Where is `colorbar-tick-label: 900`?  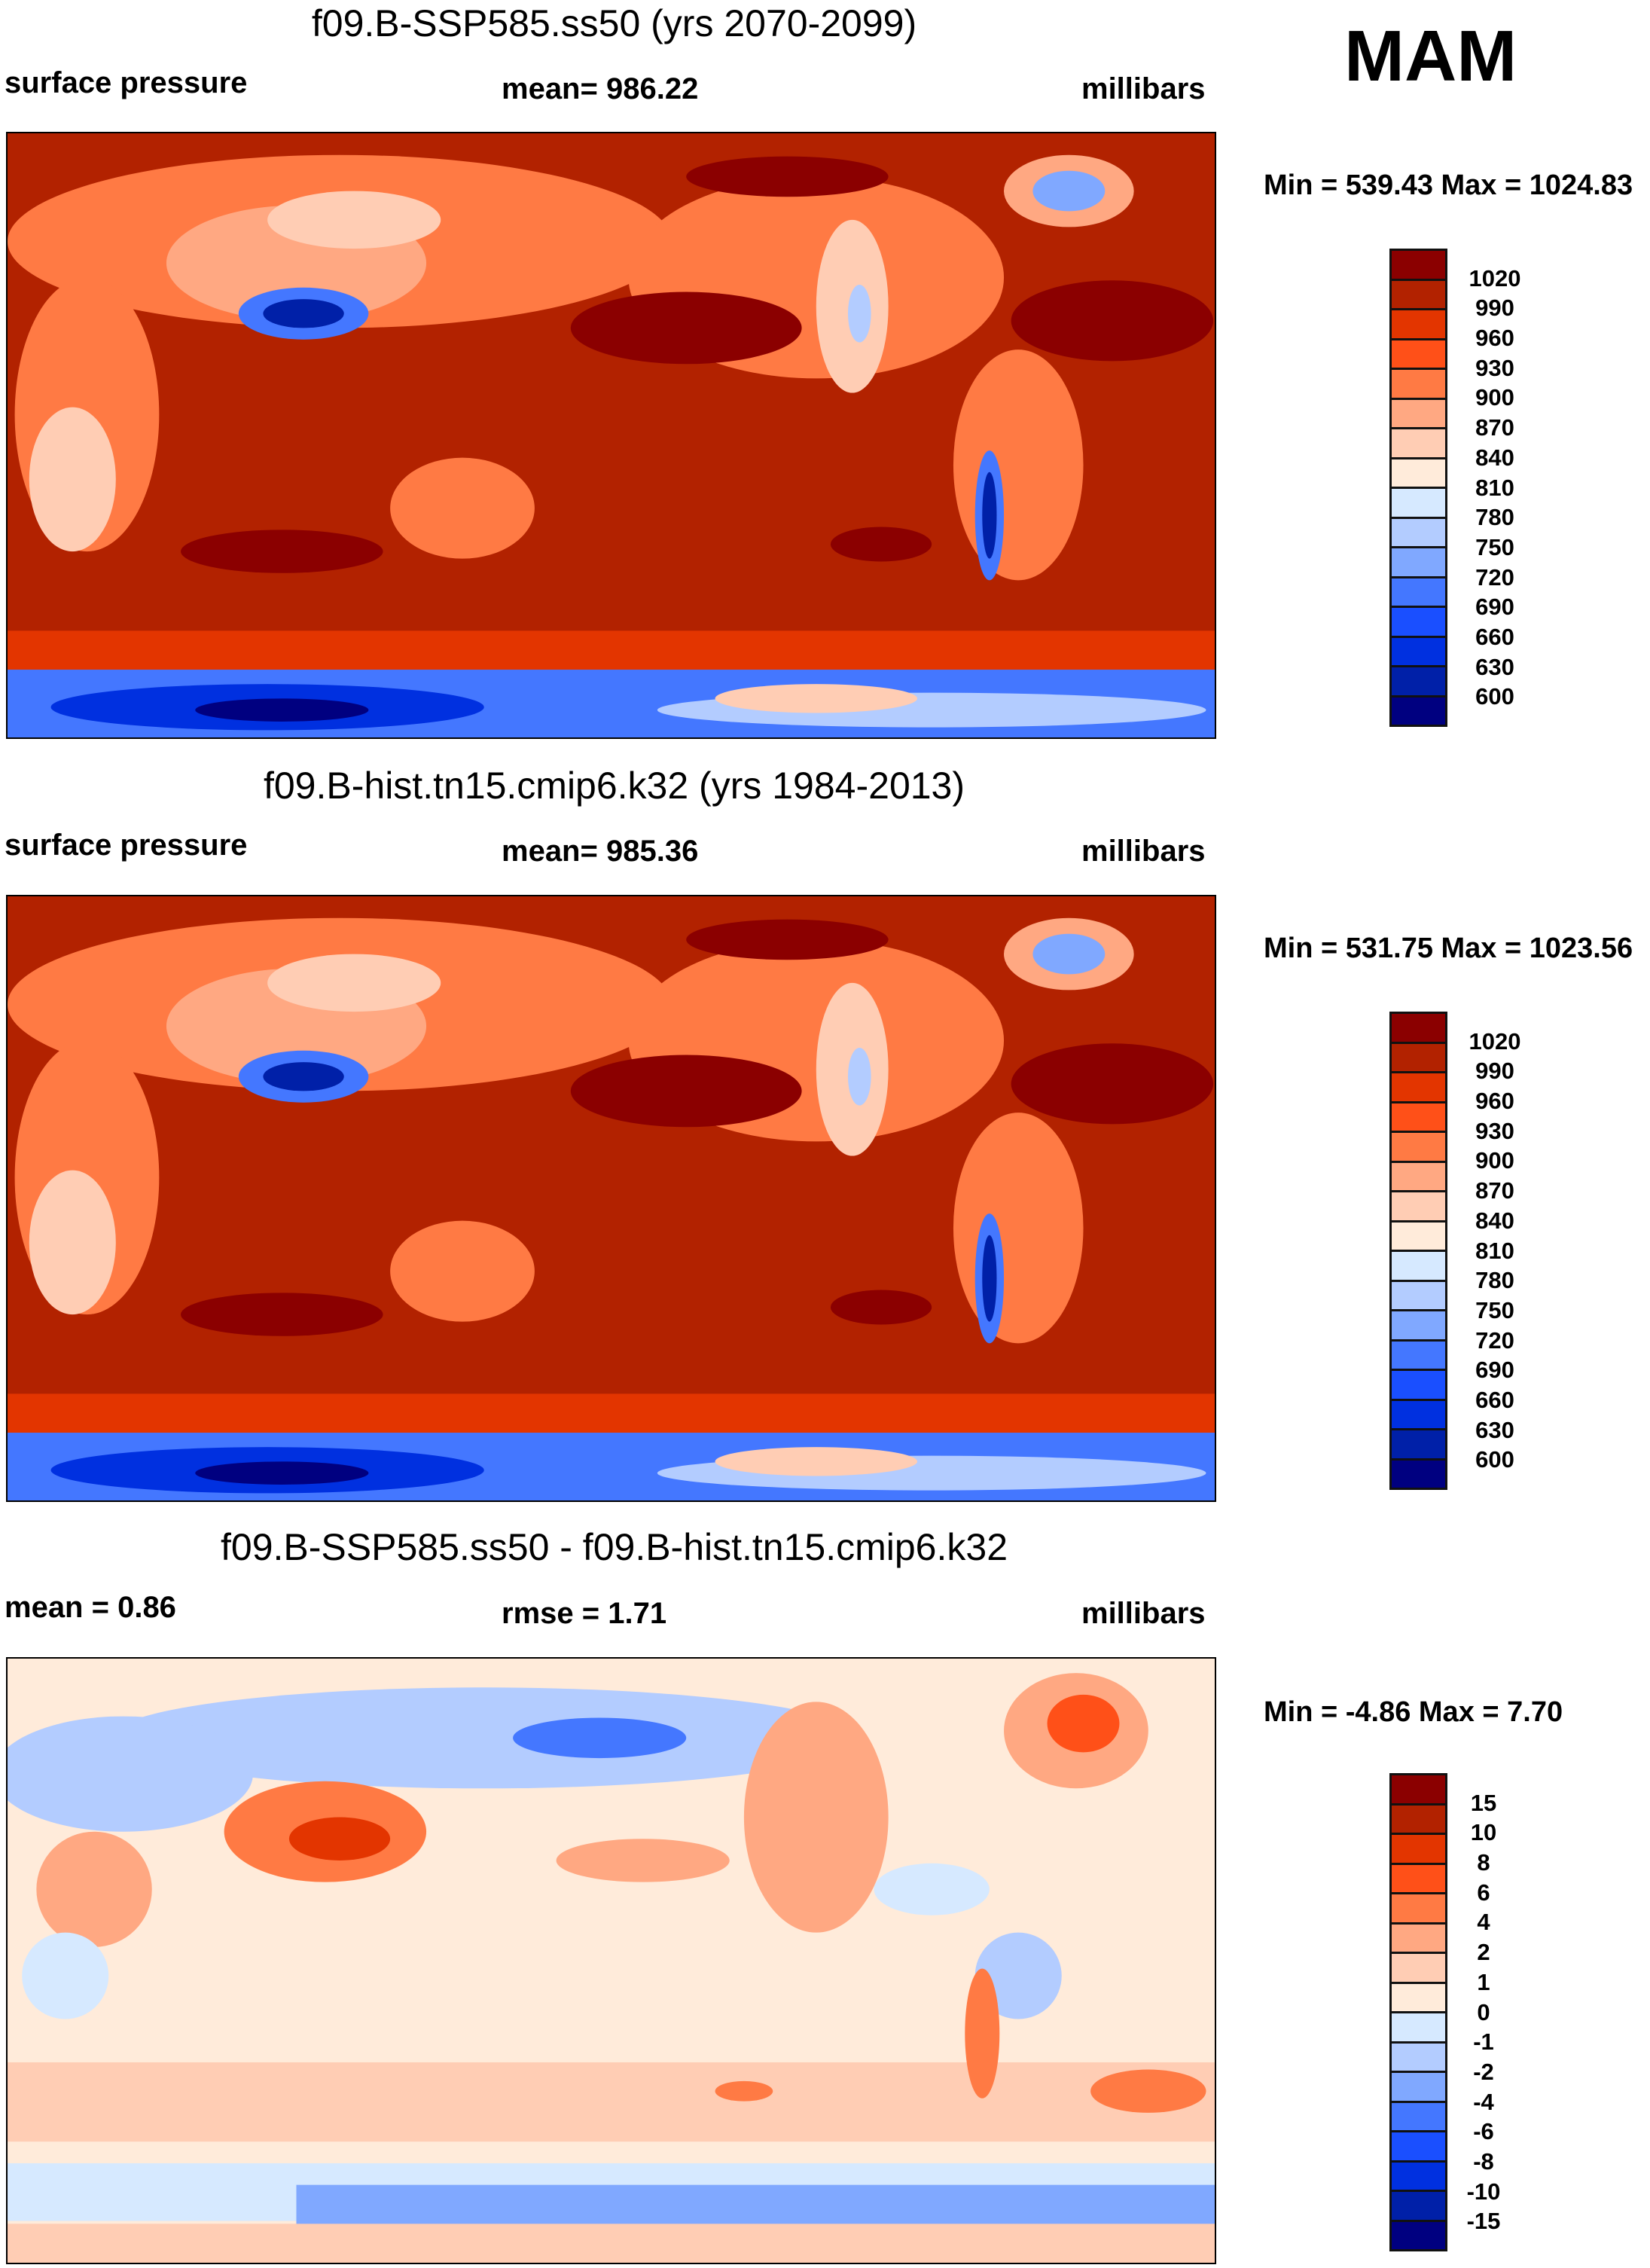
colorbar-tick-label: 900 is located at coordinates (1494, 397).